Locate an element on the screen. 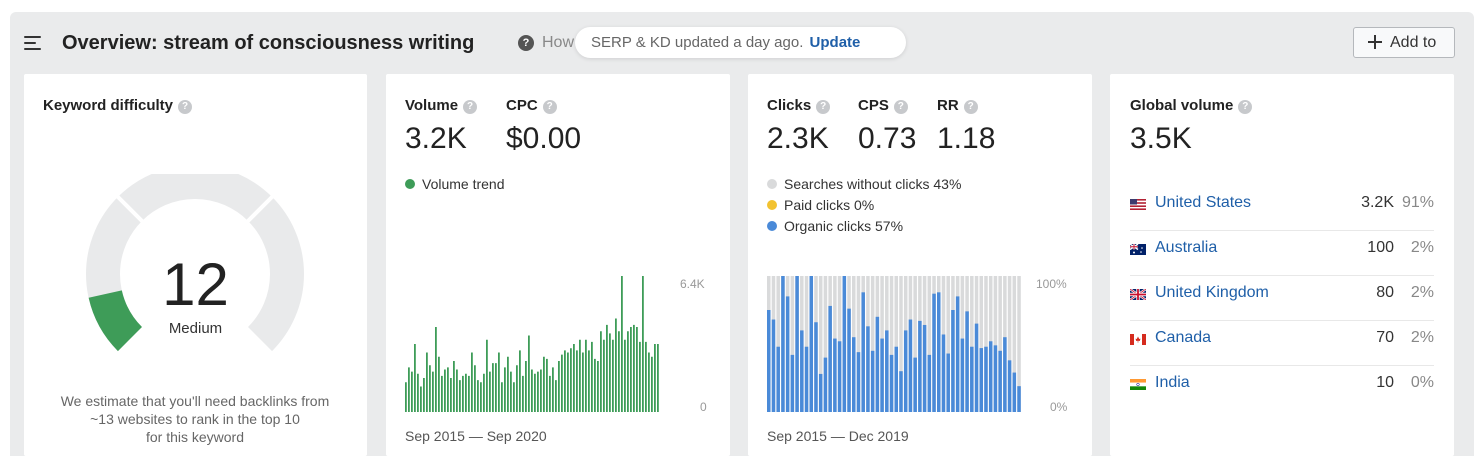  clicks-legend-item: Paid clicks 0% is located at coordinates (820, 205).